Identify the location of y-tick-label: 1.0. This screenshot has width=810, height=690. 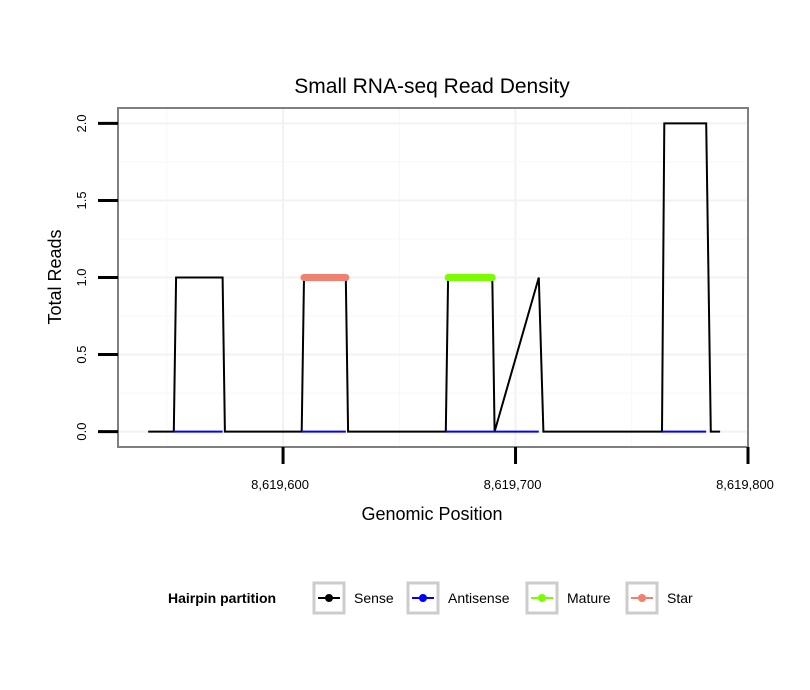
(81, 277).